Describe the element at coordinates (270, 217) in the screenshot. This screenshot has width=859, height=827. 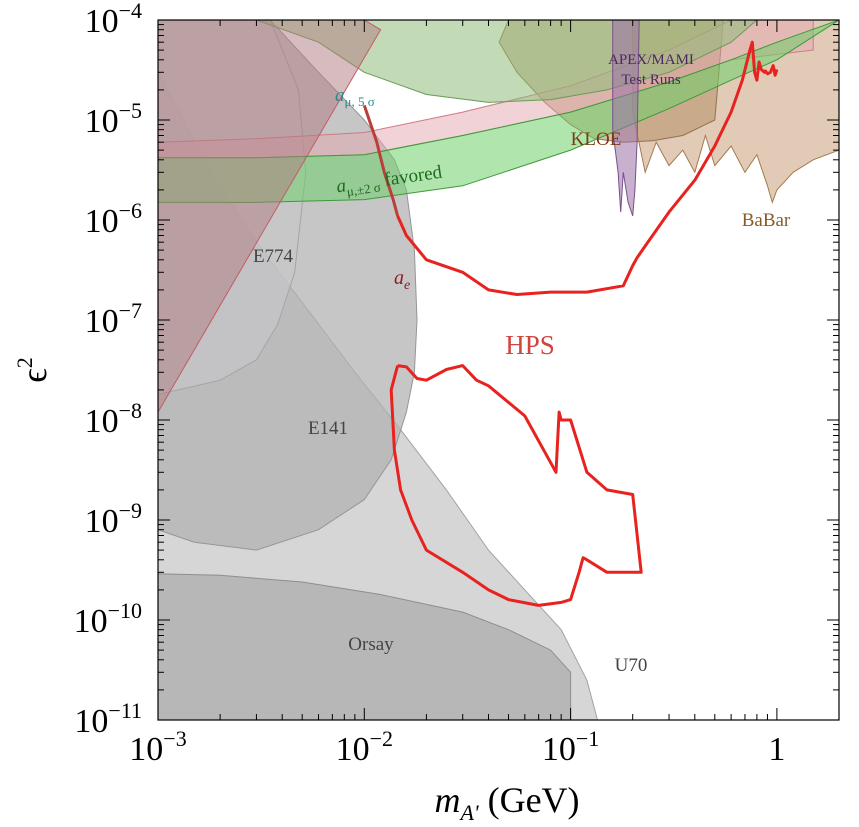
I see `region-a-e` at that location.